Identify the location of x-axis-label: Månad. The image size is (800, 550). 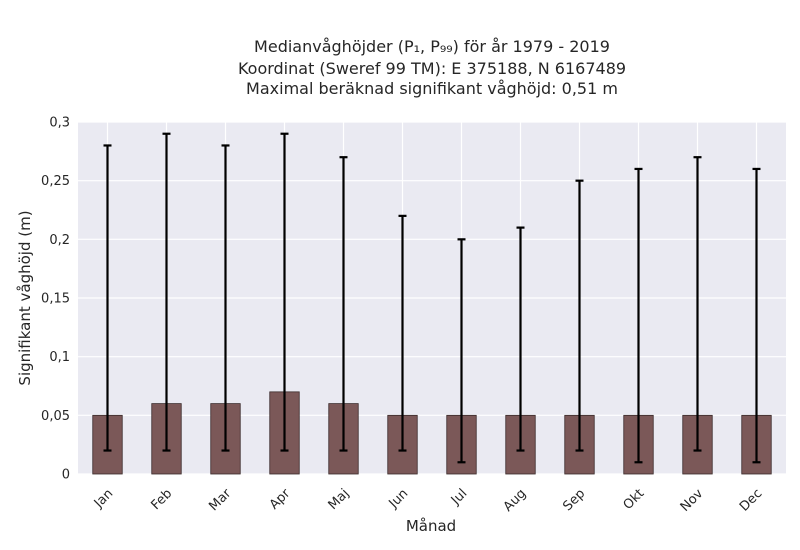
(431, 526).